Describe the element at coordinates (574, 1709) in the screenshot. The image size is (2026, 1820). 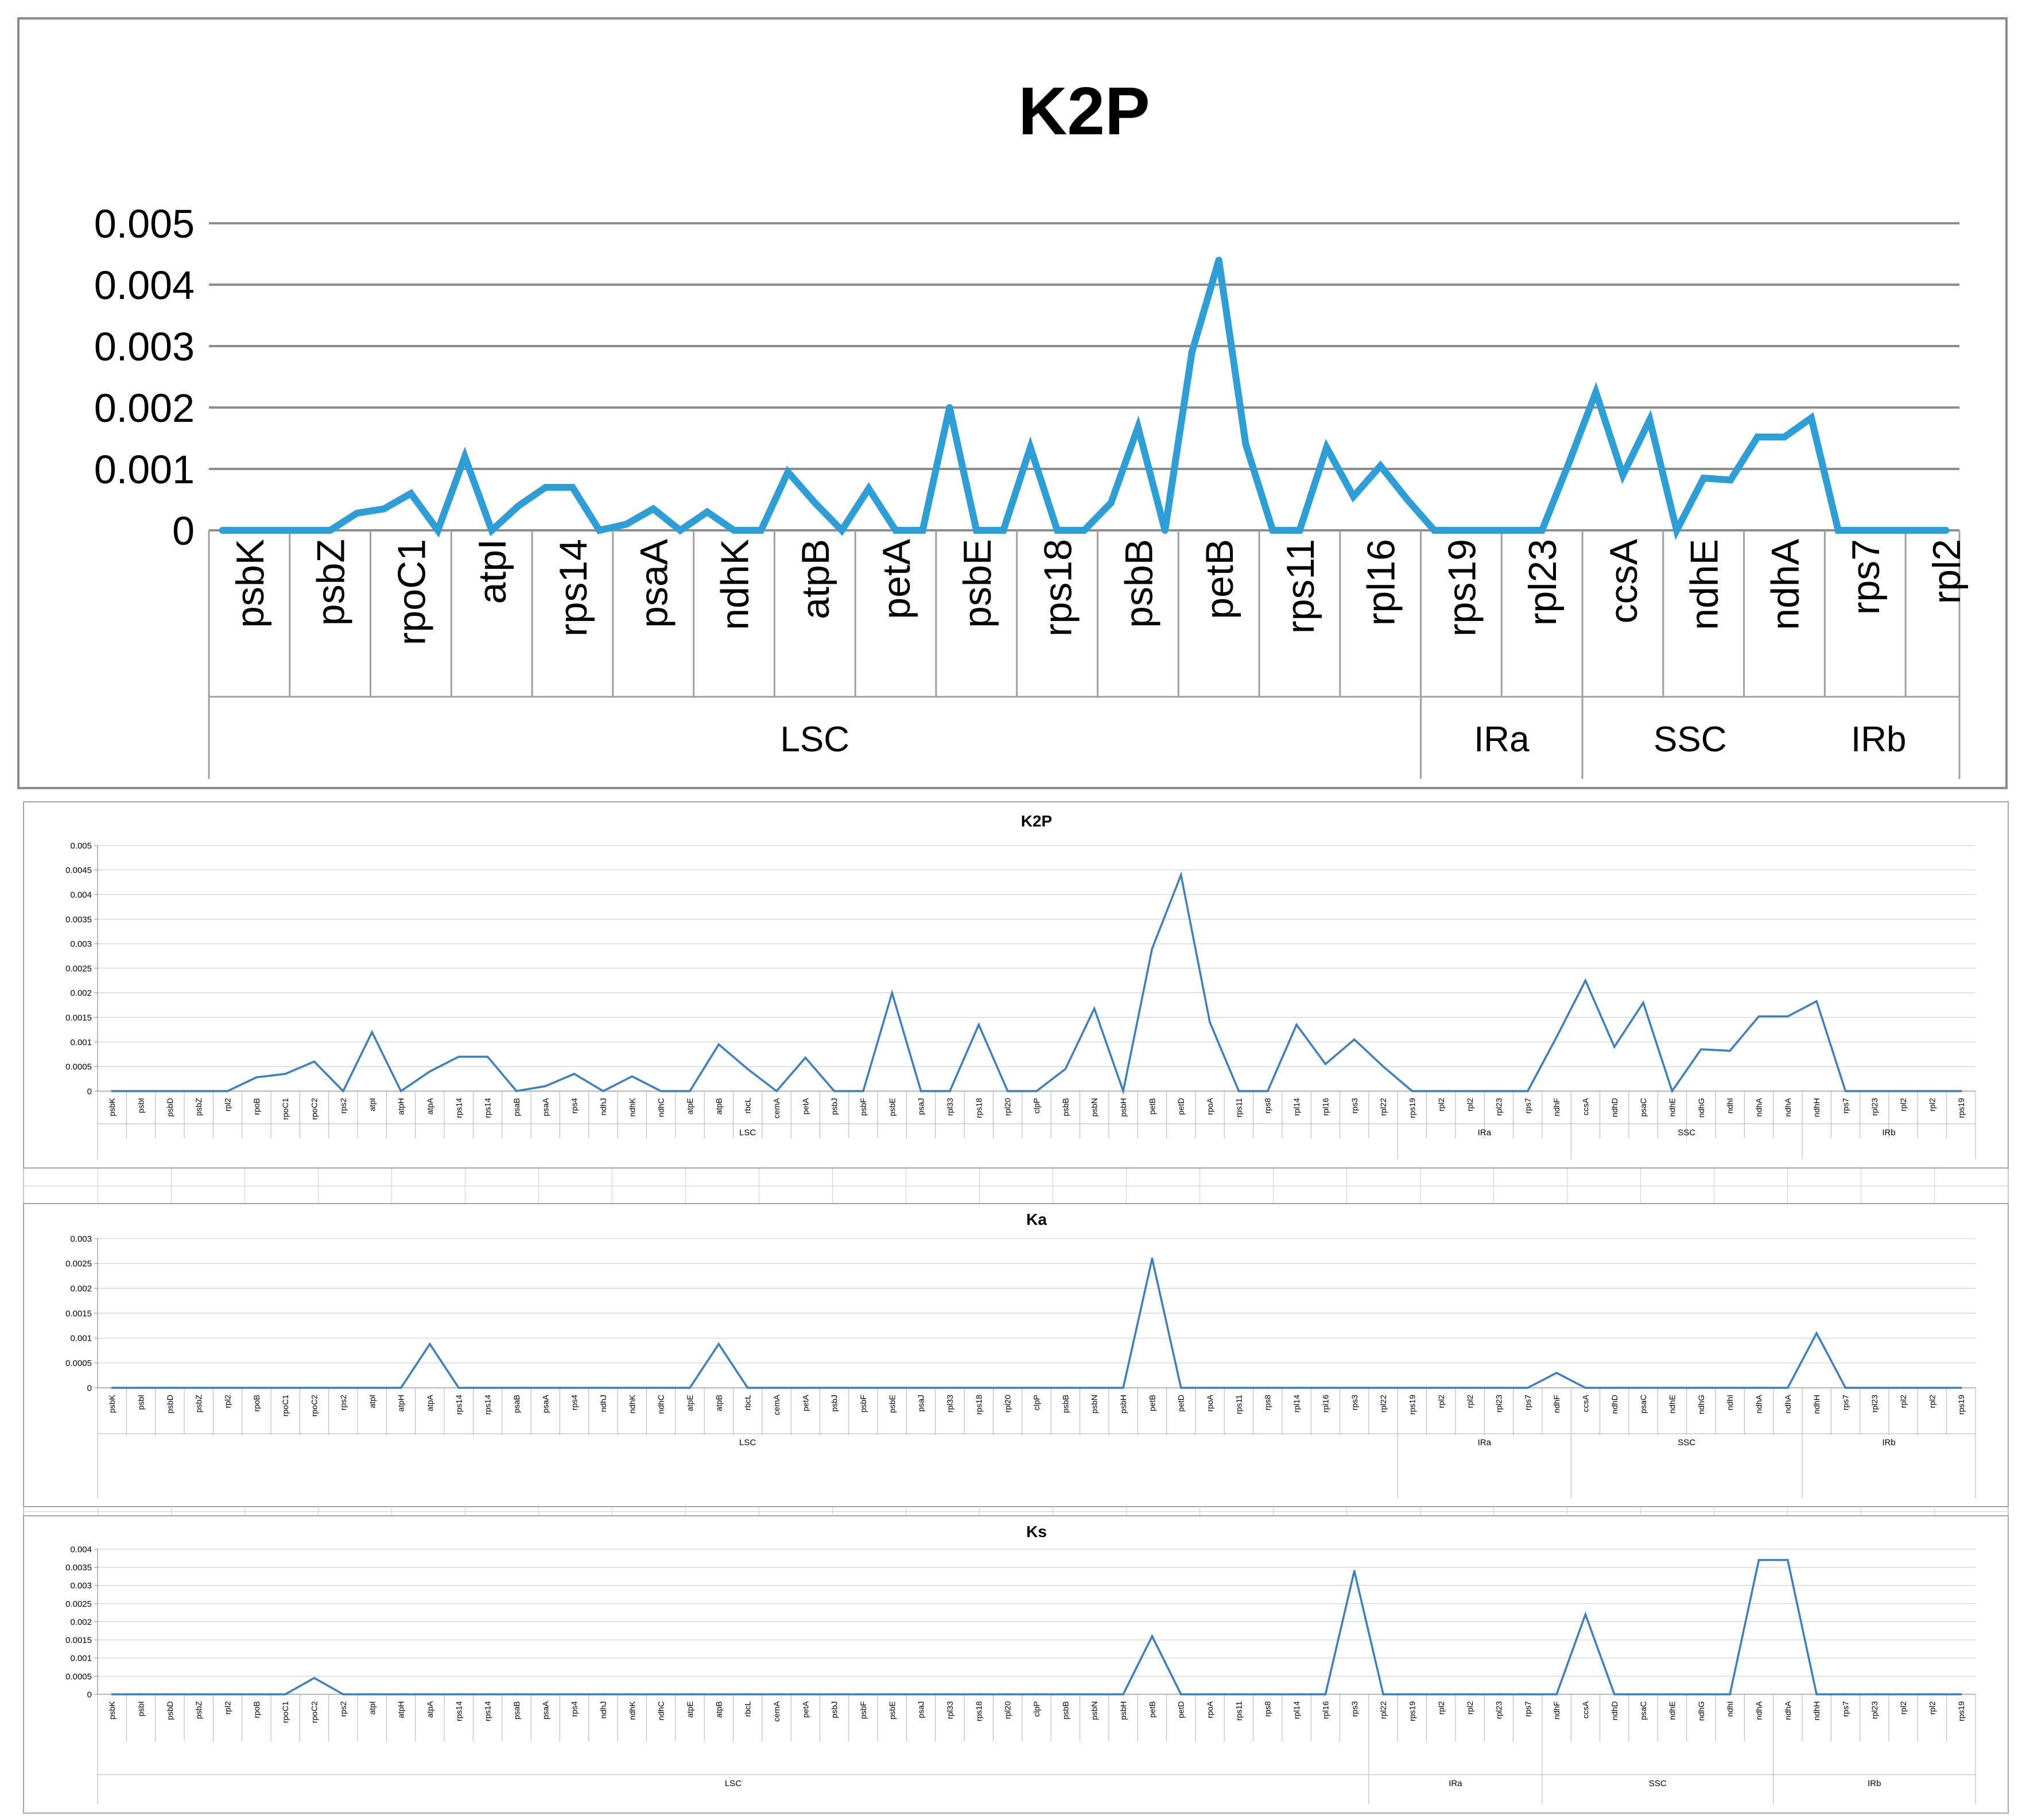
I see `x-tick-label: rps4` at that location.